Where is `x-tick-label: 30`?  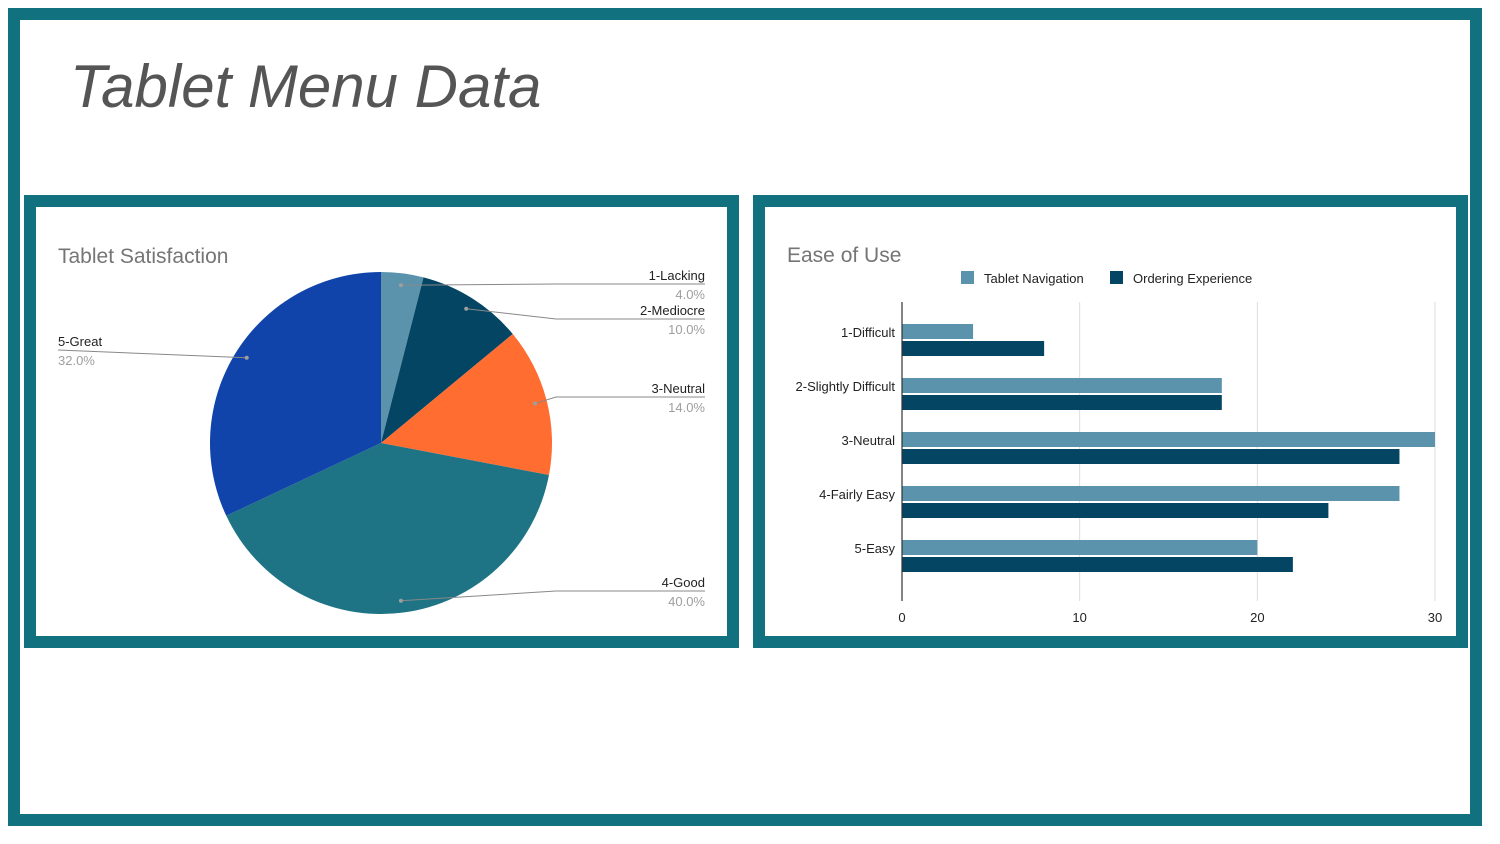 x-tick-label: 30 is located at coordinates (1435, 617).